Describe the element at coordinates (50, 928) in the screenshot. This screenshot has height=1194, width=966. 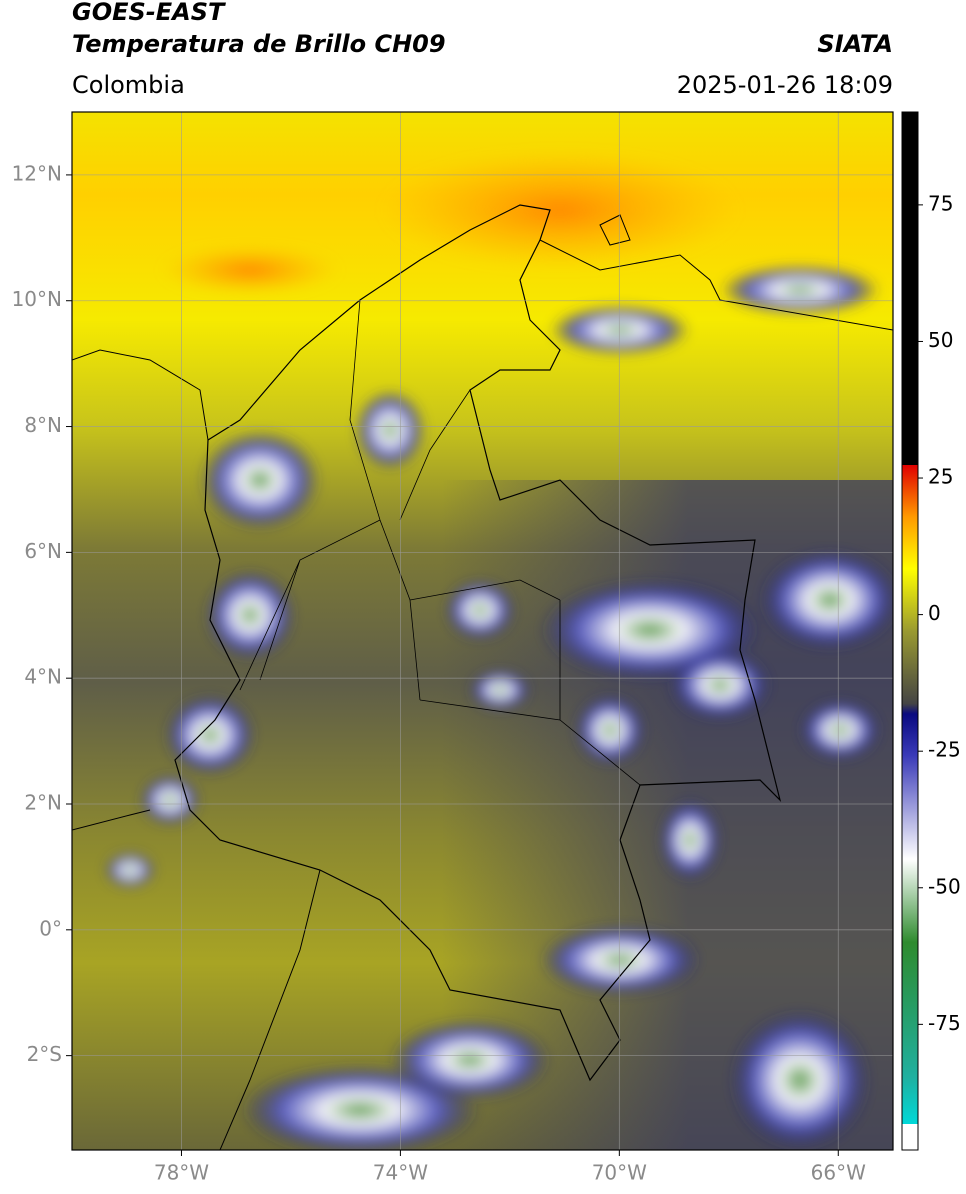
I see `y-tick-label: 0°` at that location.